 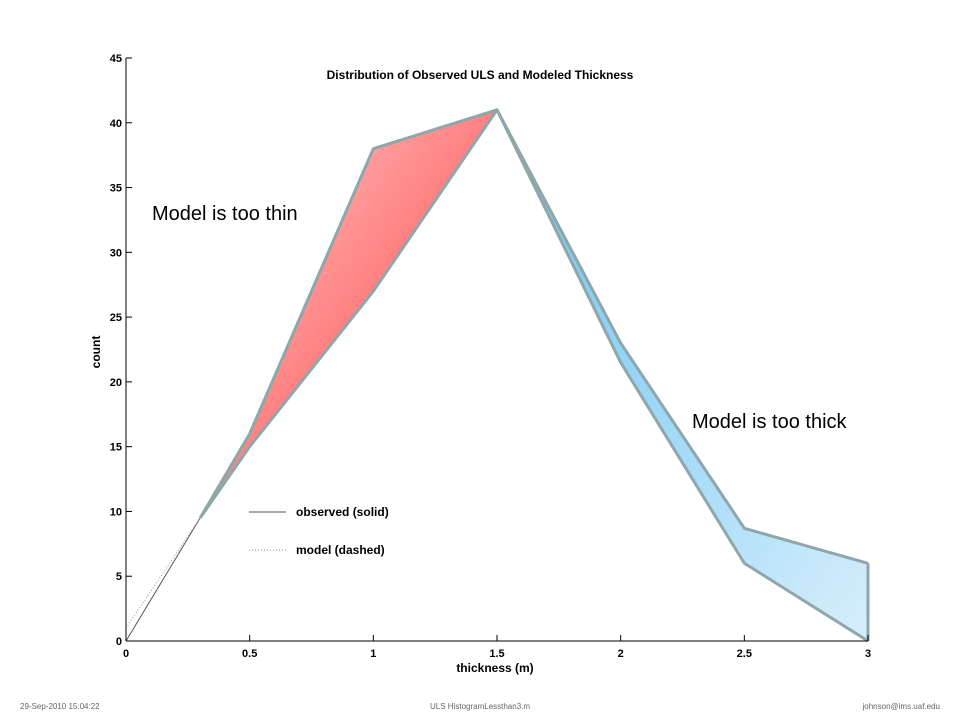 I want to click on legend-model-label: model (dashed), so click(x=340, y=550).